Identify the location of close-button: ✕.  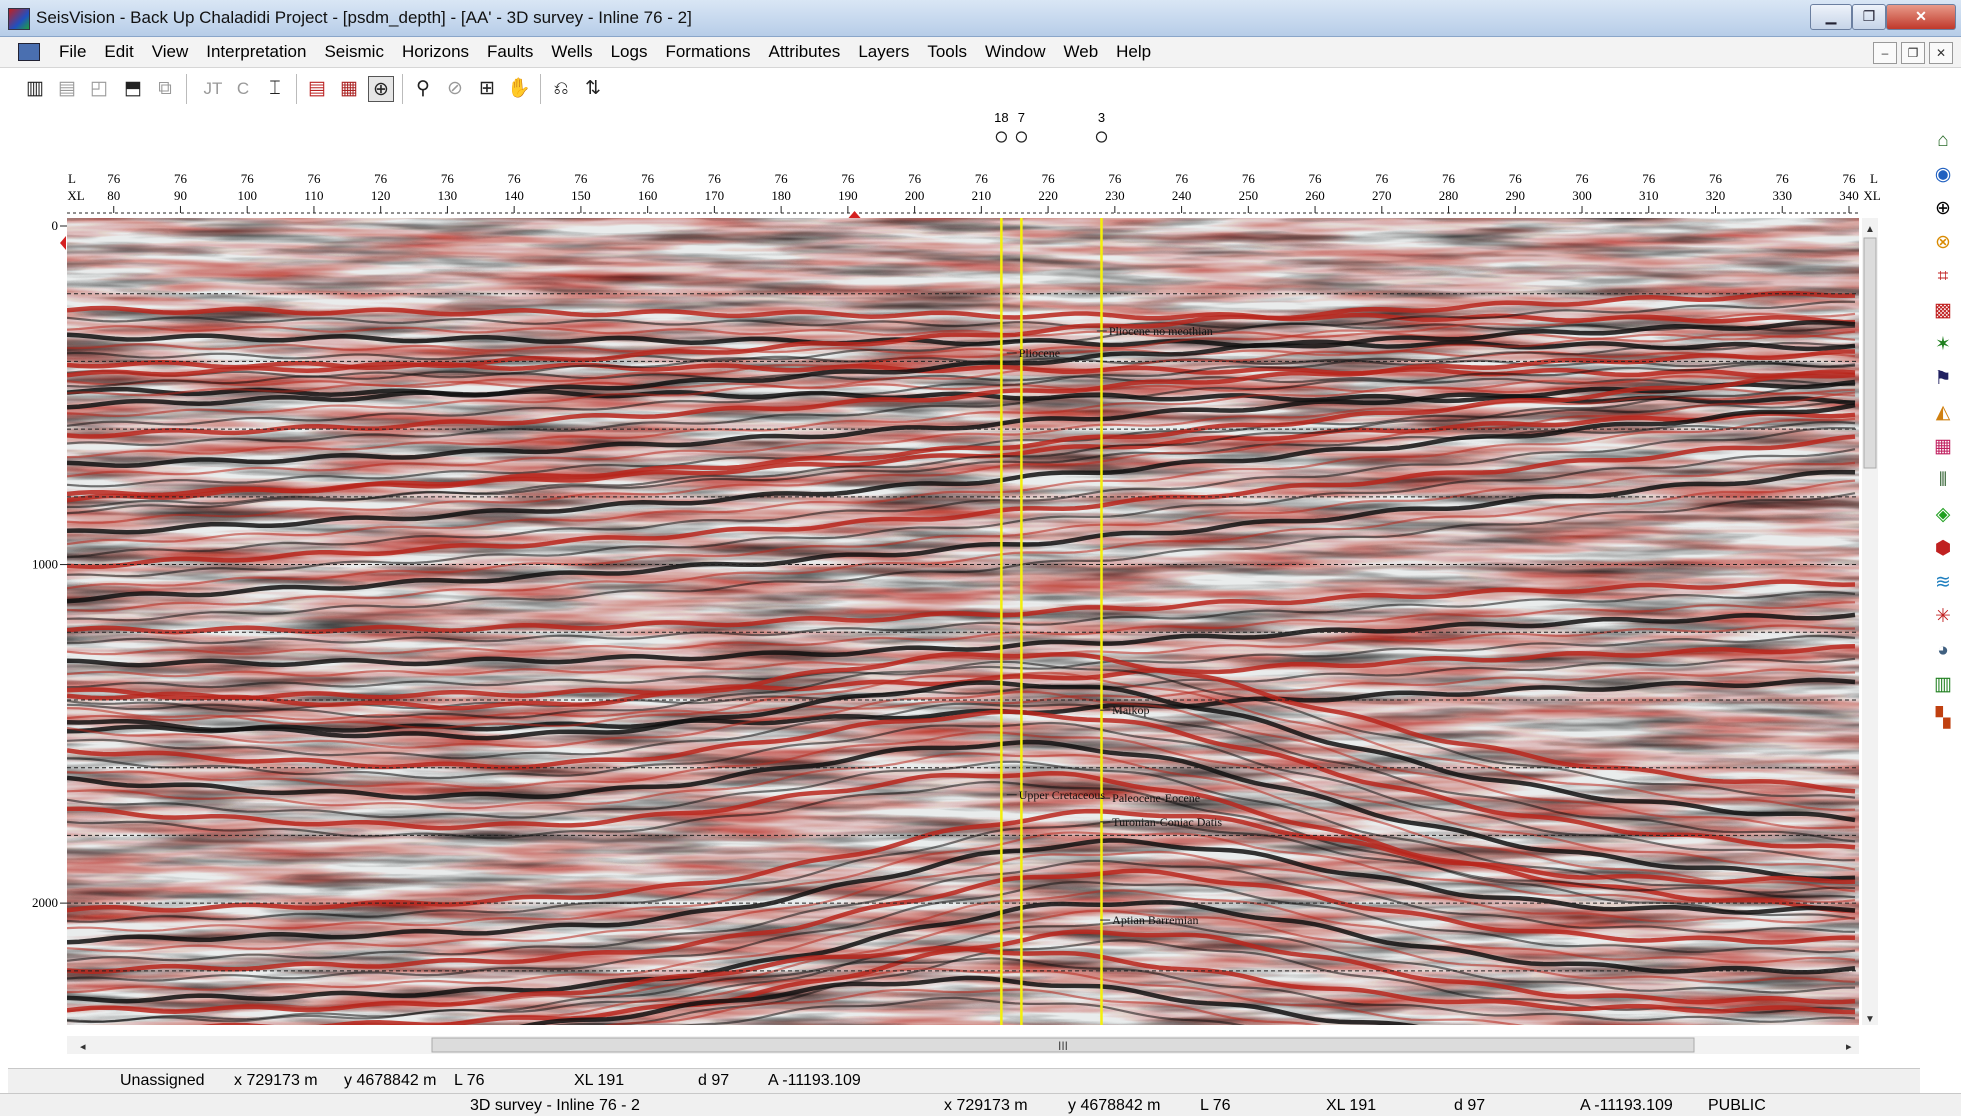
(1921, 17).